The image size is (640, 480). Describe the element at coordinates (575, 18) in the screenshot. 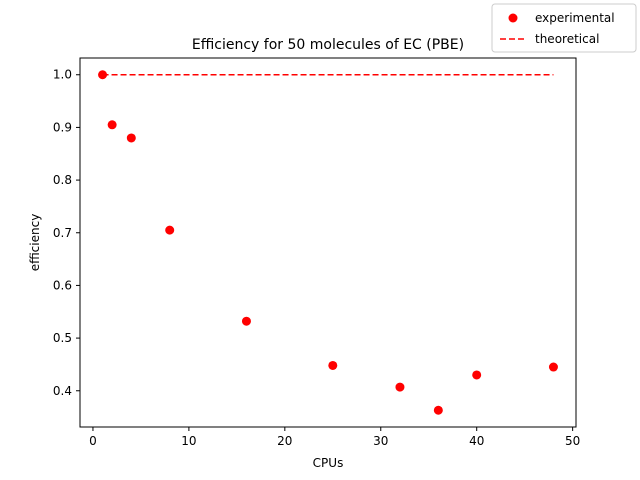

I see `legend-label-experimental: experimental` at that location.